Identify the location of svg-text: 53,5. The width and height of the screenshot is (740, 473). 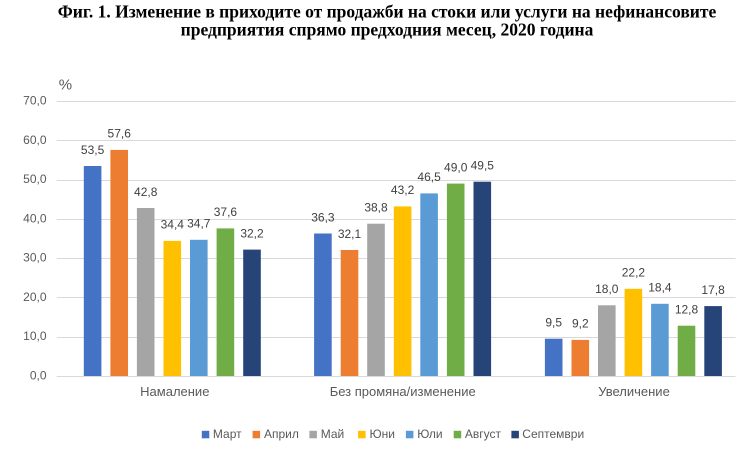
(93, 150).